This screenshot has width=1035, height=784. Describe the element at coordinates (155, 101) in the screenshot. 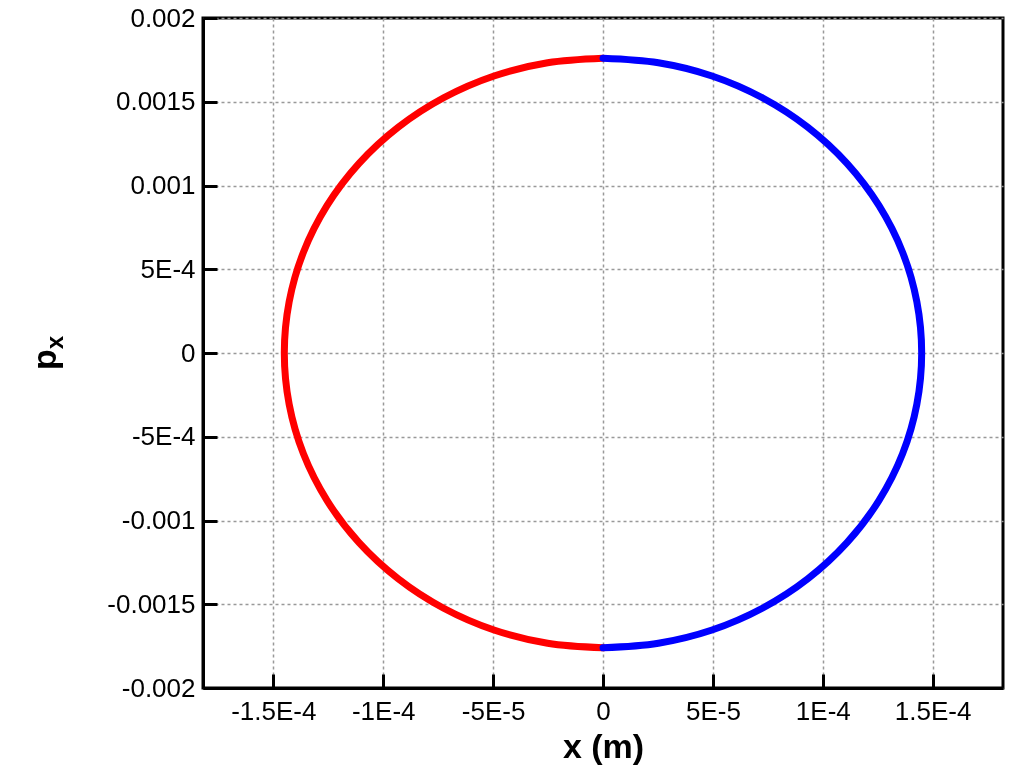

I see `y-tick-label: 0.0015` at that location.